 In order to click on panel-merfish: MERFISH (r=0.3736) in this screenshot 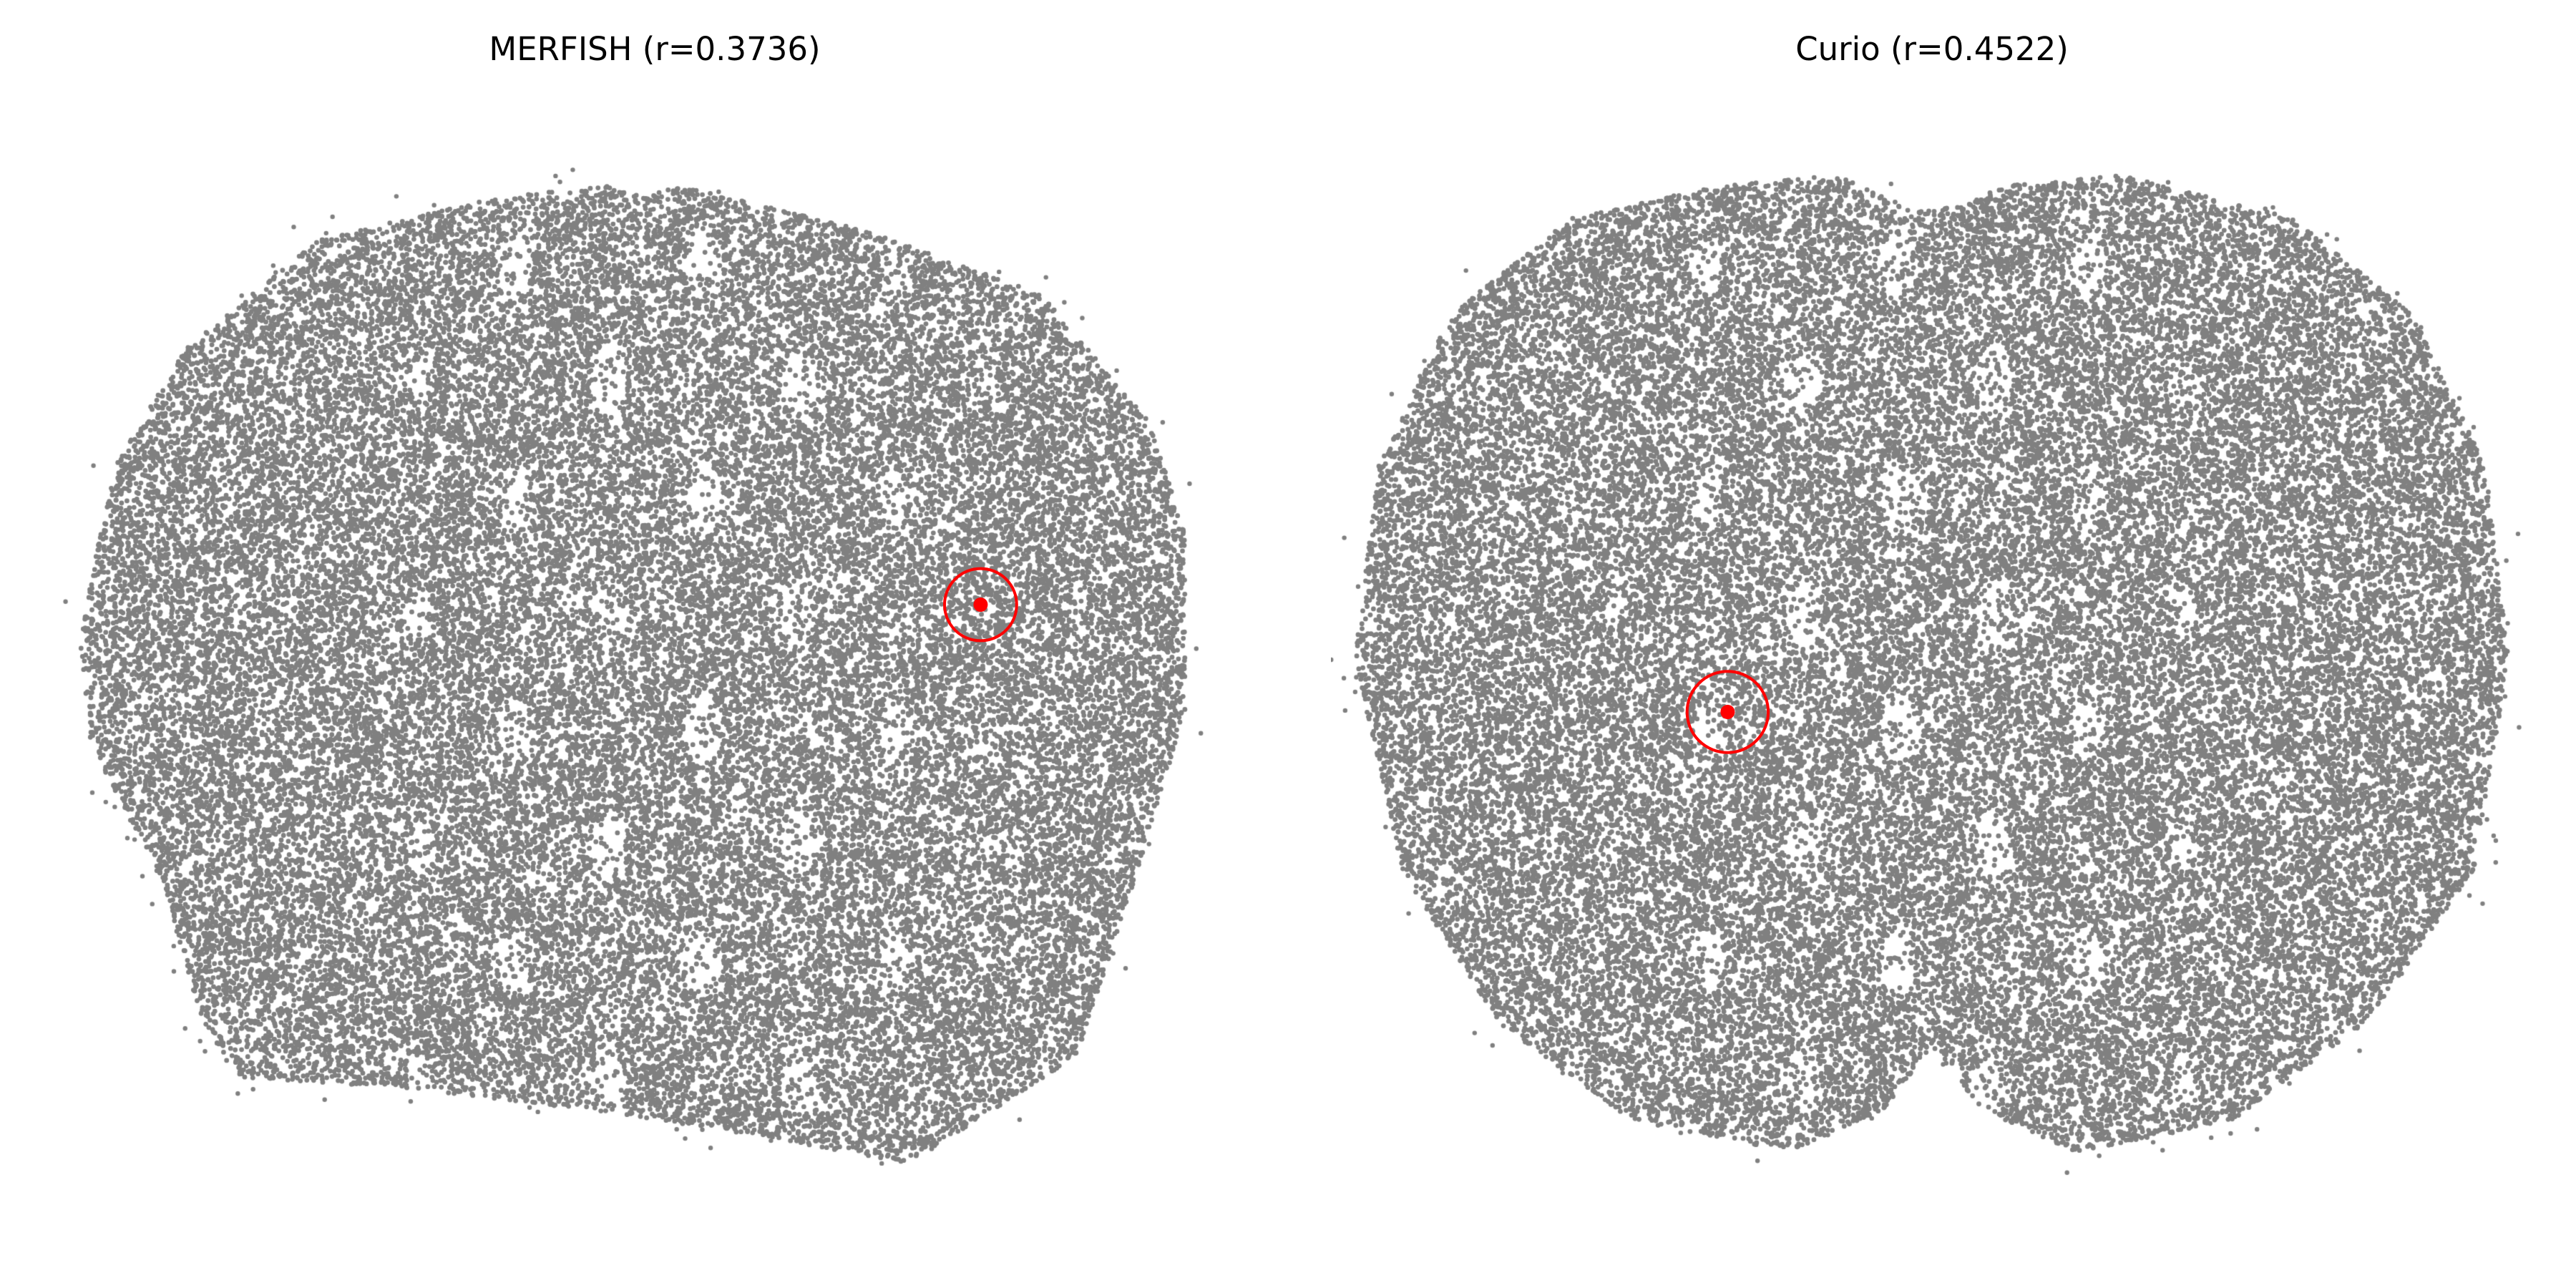, I will do `click(654, 49)`.